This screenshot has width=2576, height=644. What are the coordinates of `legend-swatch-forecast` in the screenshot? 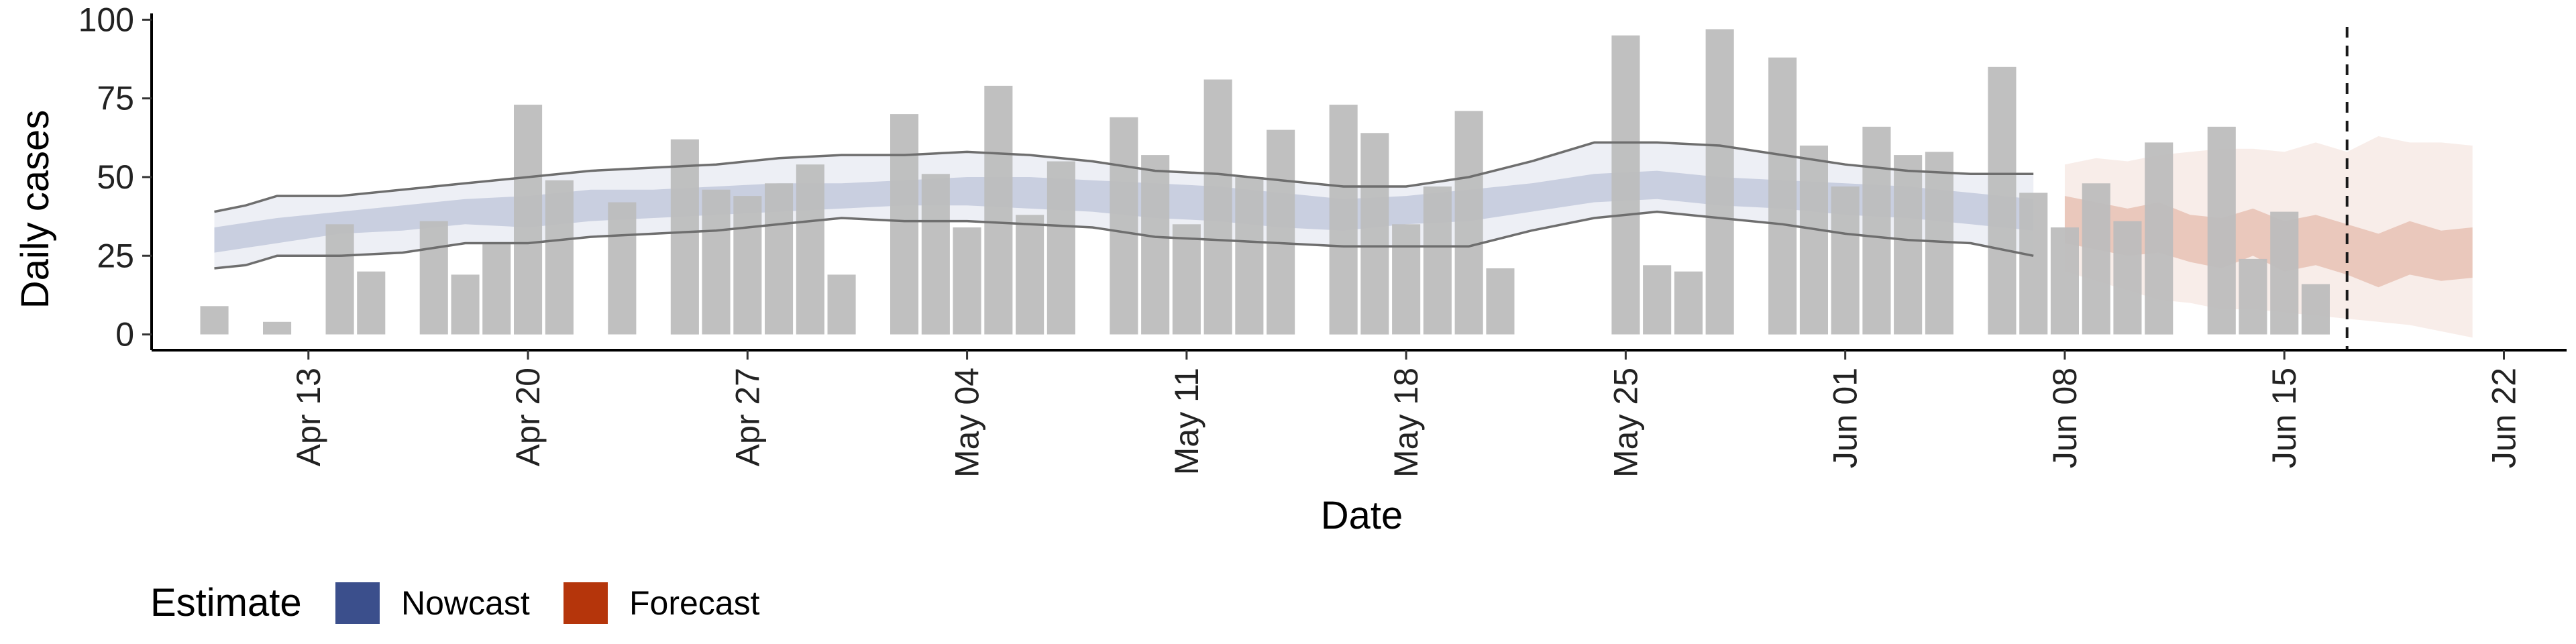 It's located at (586, 603).